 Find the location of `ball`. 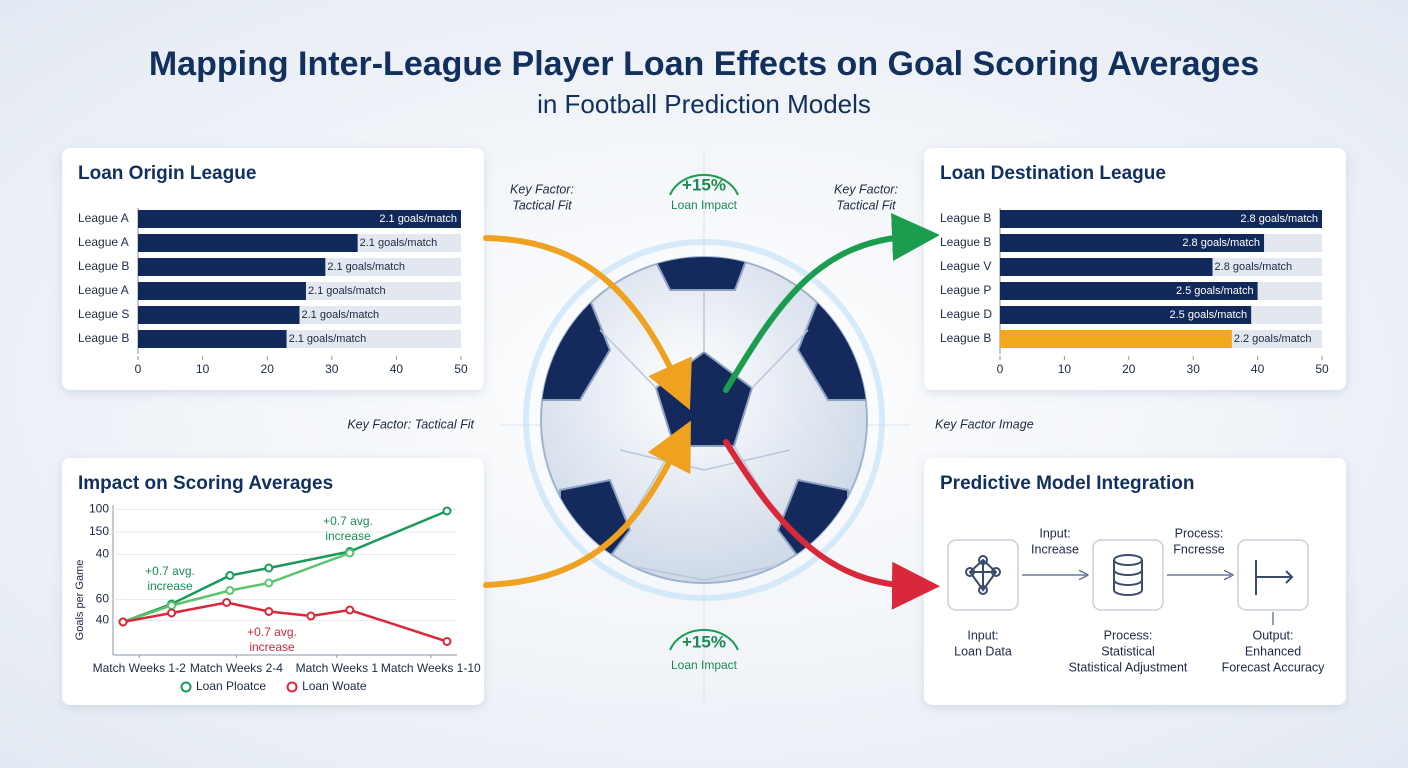

ball is located at coordinates (704, 420).